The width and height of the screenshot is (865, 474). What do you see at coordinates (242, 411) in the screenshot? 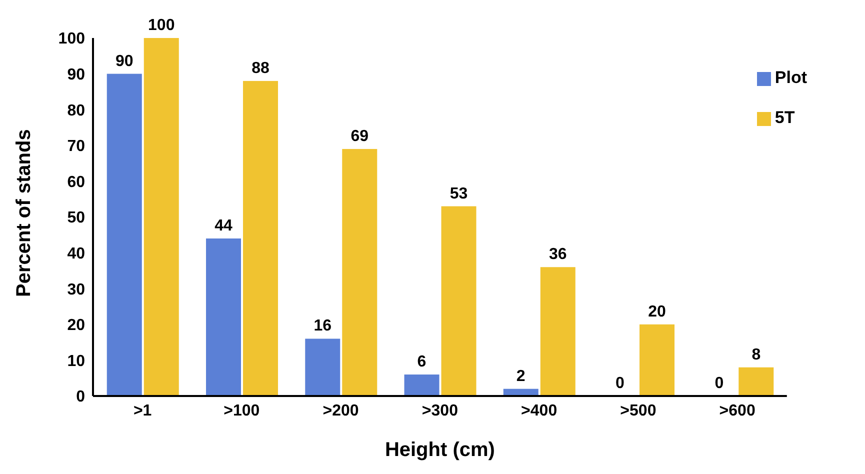
I see `x-tick-label: >100` at bounding box center [242, 411].